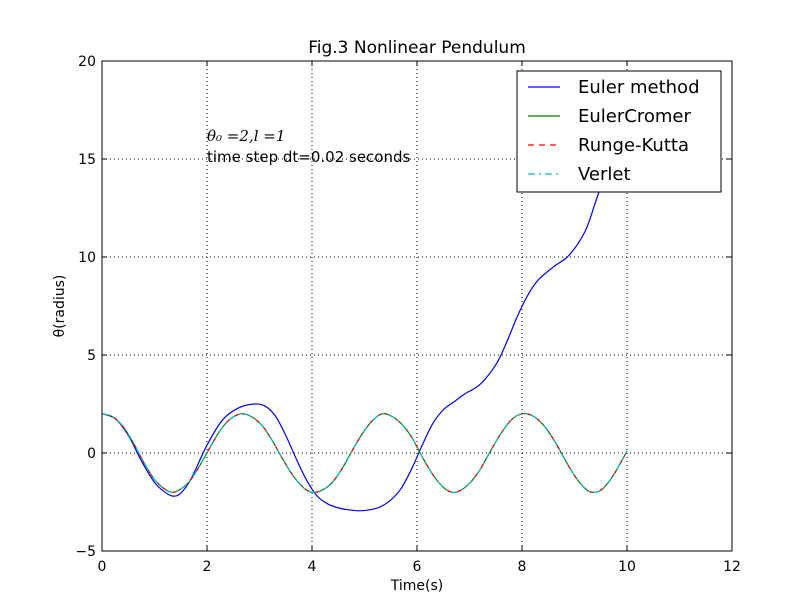 Image resolution: width=812 pixels, height=612 pixels. Describe the element at coordinates (614, 131) in the screenshot. I see `legend-items: Euler method EulerCromer Runge-Kutta Verlet` at that location.